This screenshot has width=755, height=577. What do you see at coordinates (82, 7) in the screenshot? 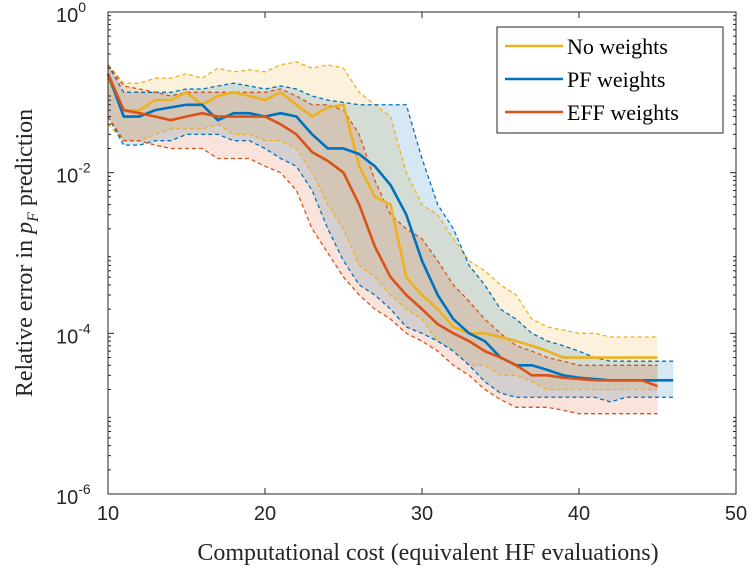
I see `y-tick-exponent: 0` at bounding box center [82, 7].